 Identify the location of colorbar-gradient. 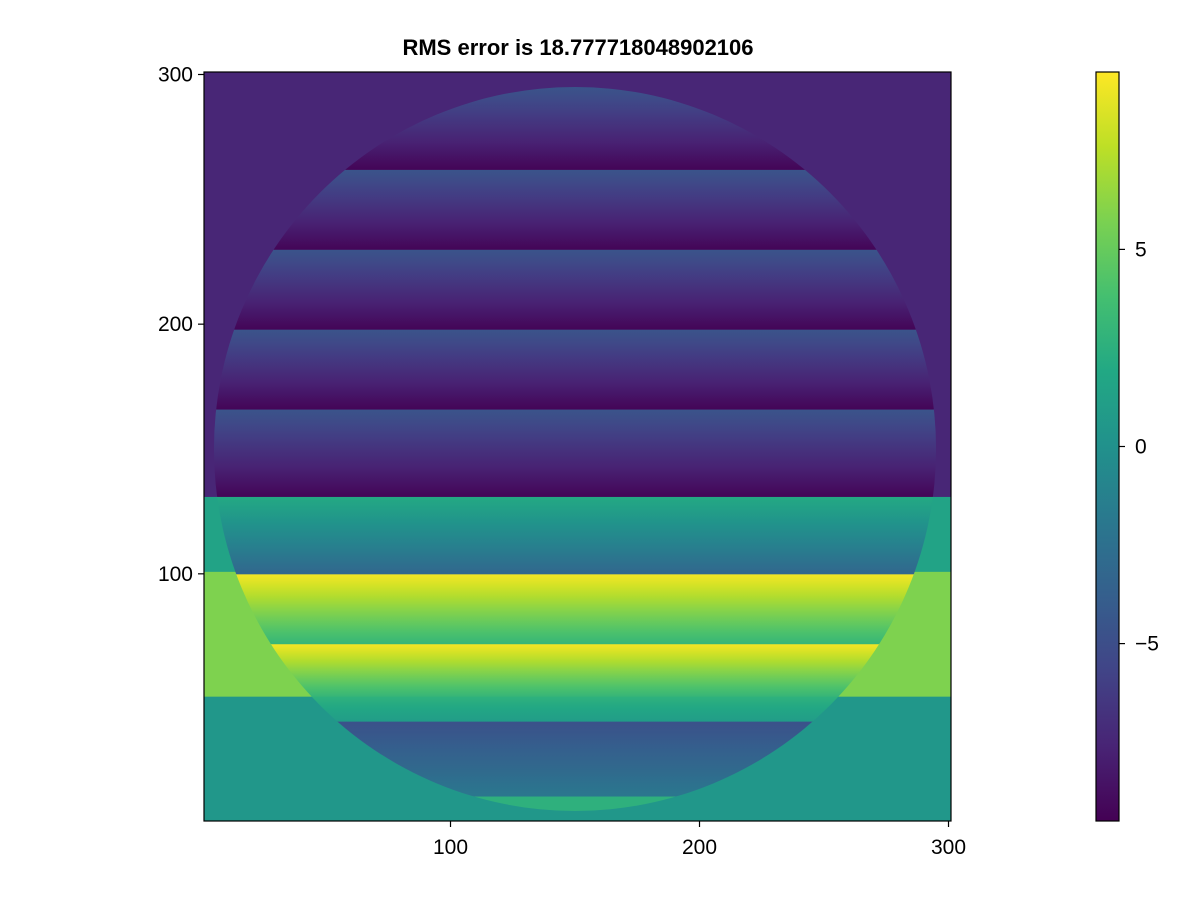
(1107, 446).